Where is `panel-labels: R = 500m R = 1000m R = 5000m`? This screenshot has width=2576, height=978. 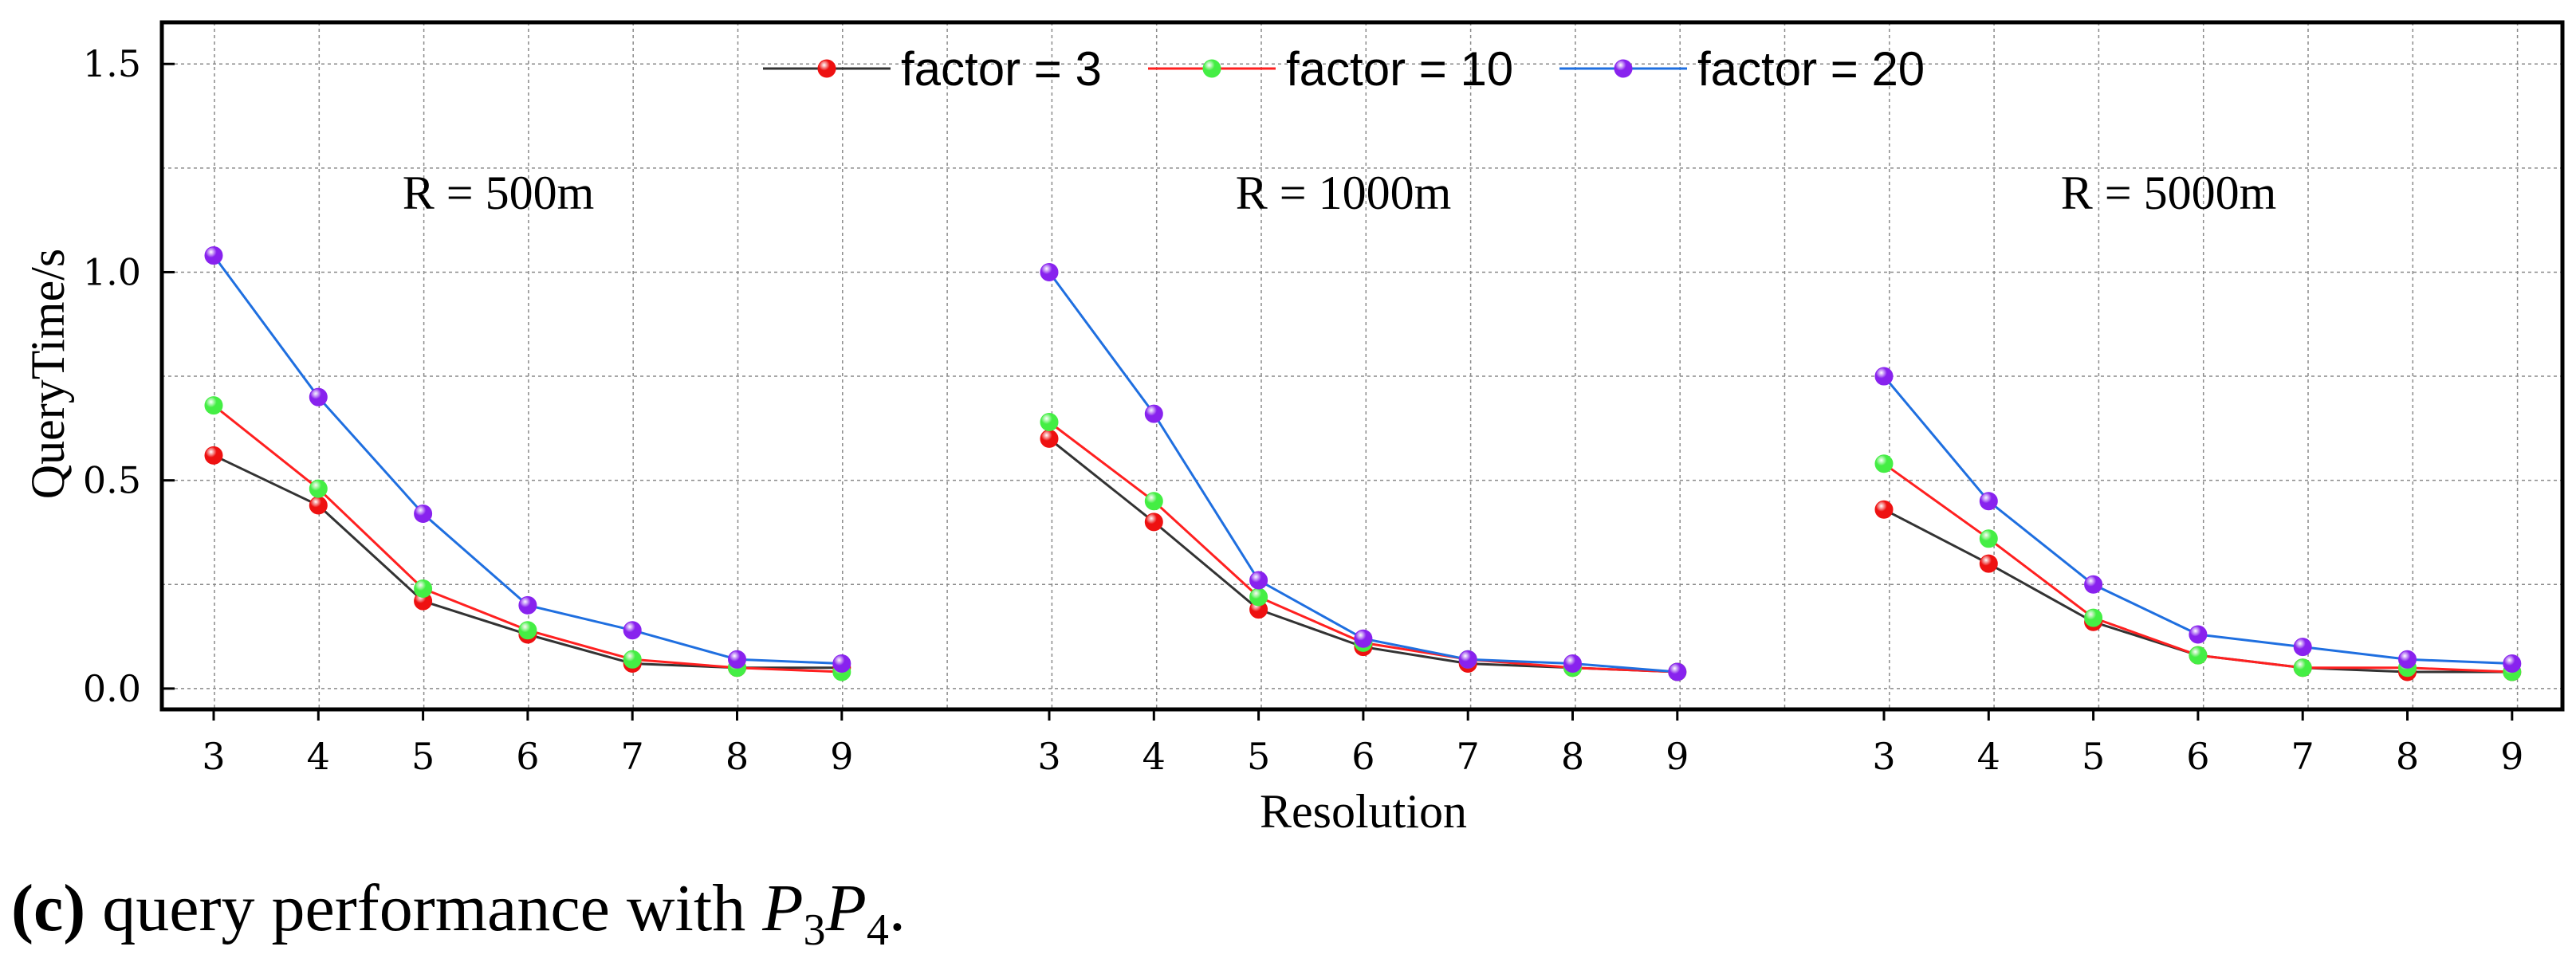
panel-labels: R = 500m R = 1000m R = 5000m is located at coordinates (1340, 193).